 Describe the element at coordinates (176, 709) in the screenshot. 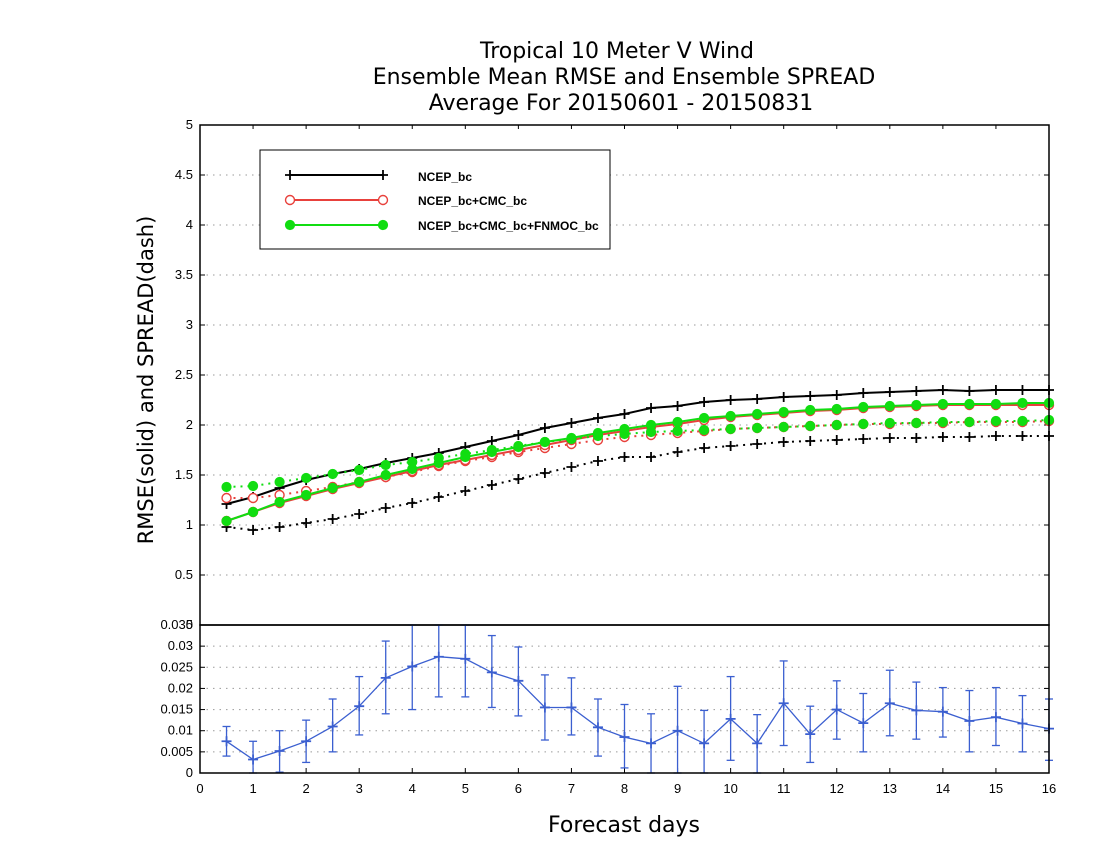

I see `y-tick-label: 0.015` at that location.